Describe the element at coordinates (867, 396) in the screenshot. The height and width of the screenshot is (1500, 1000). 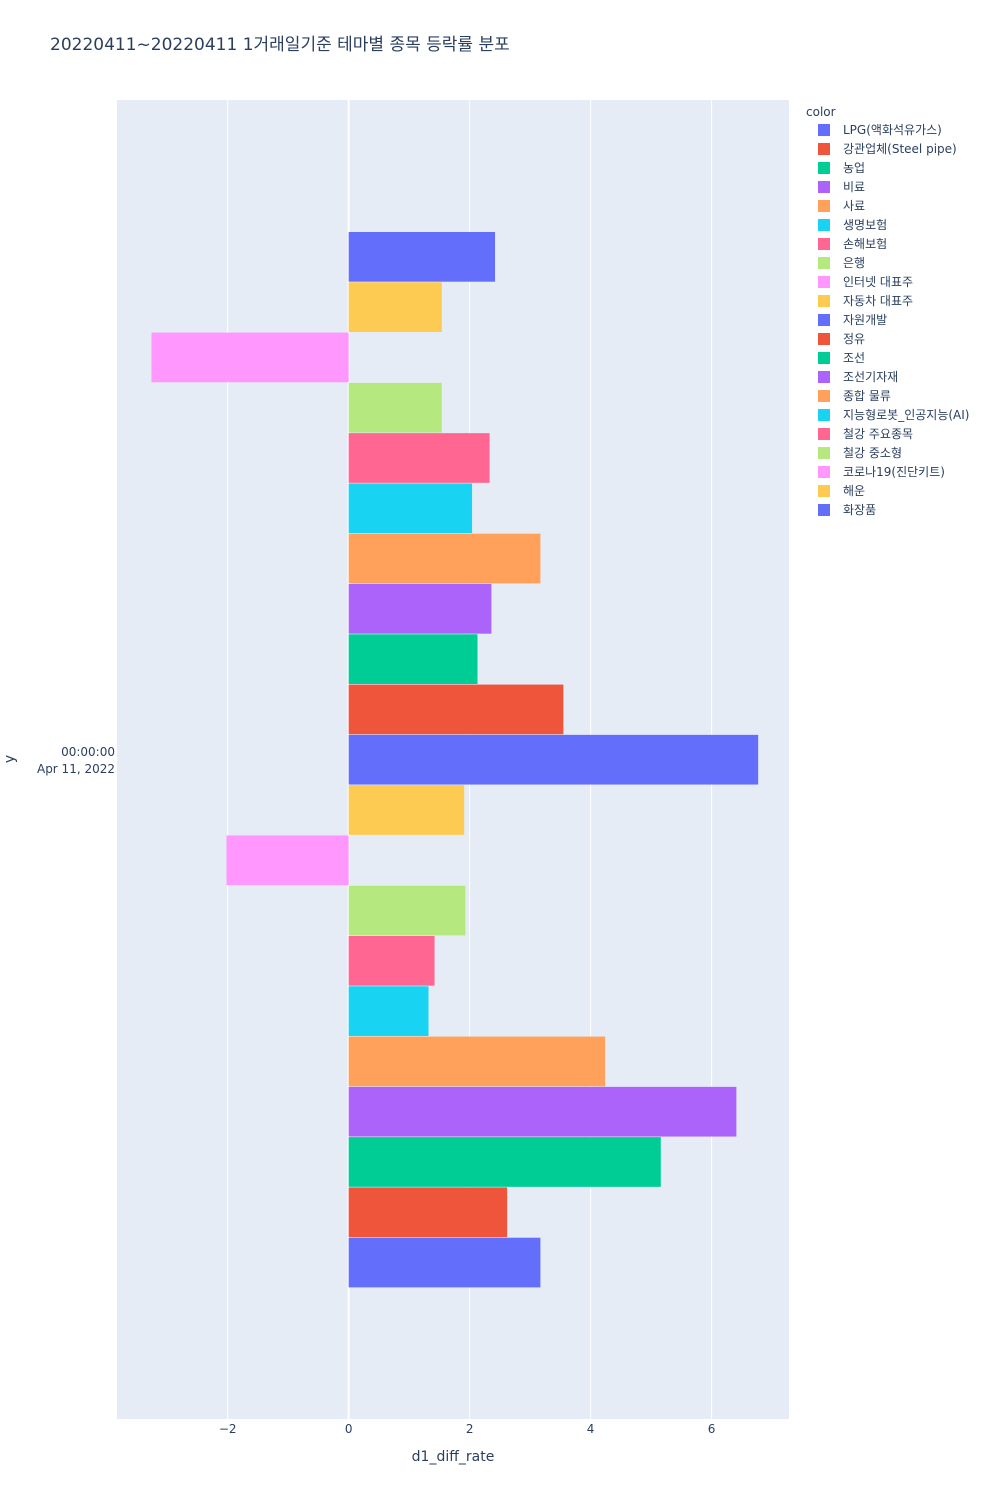
I see `legend-label: 종합 물류` at that location.